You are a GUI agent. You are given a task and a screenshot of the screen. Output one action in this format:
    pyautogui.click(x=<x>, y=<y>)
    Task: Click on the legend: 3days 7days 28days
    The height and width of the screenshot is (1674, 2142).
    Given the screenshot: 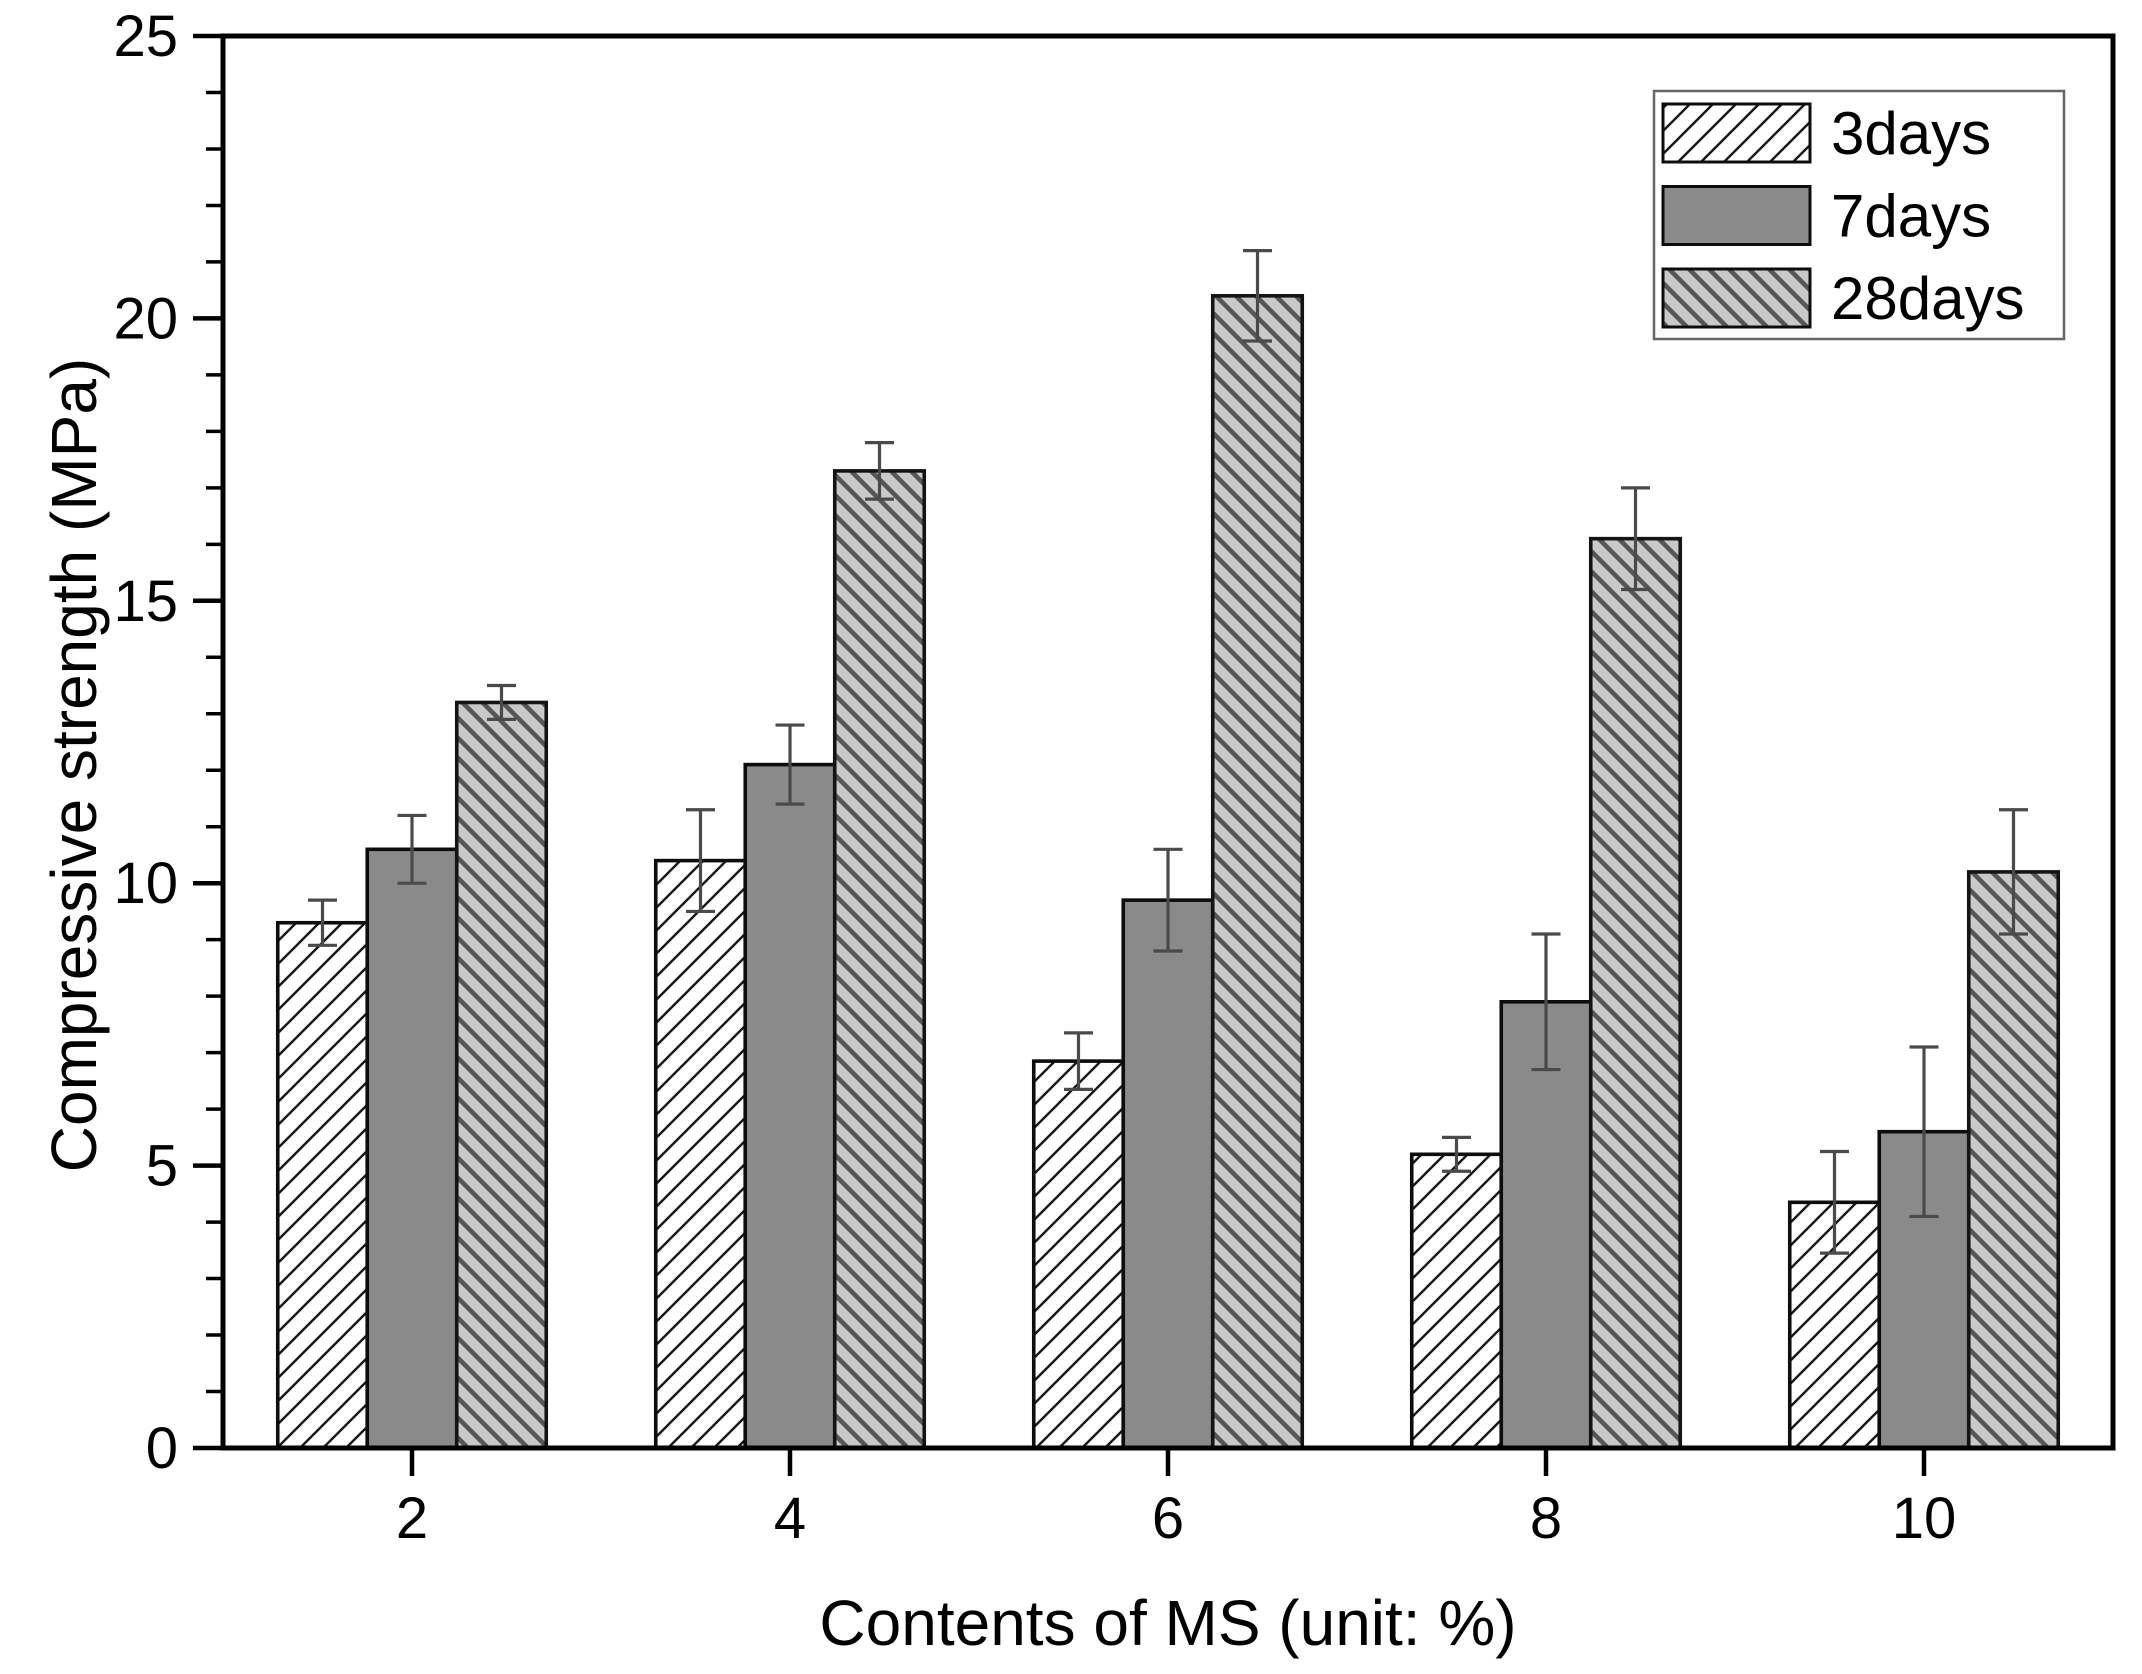 What is the action you would take?
    pyautogui.click(x=1859, y=215)
    